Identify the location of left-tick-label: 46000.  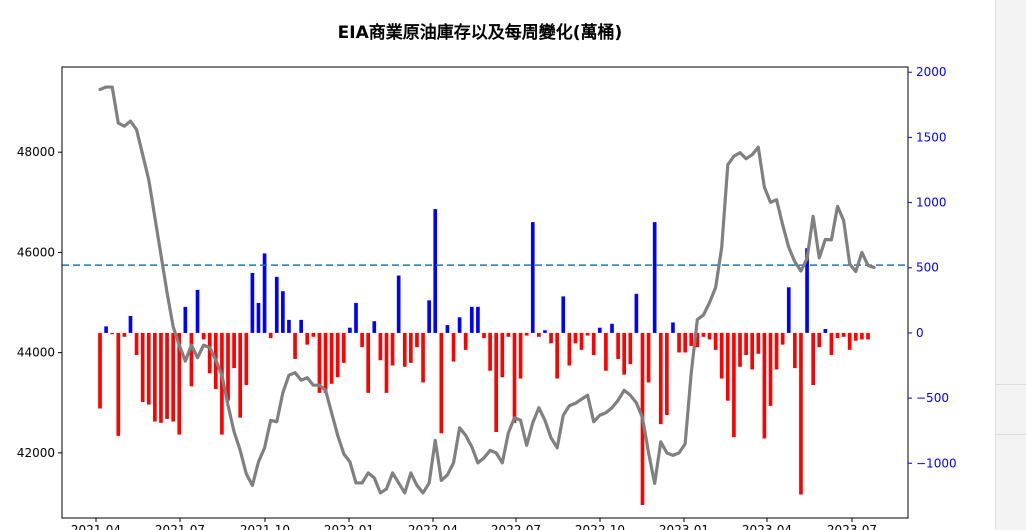
(36, 252).